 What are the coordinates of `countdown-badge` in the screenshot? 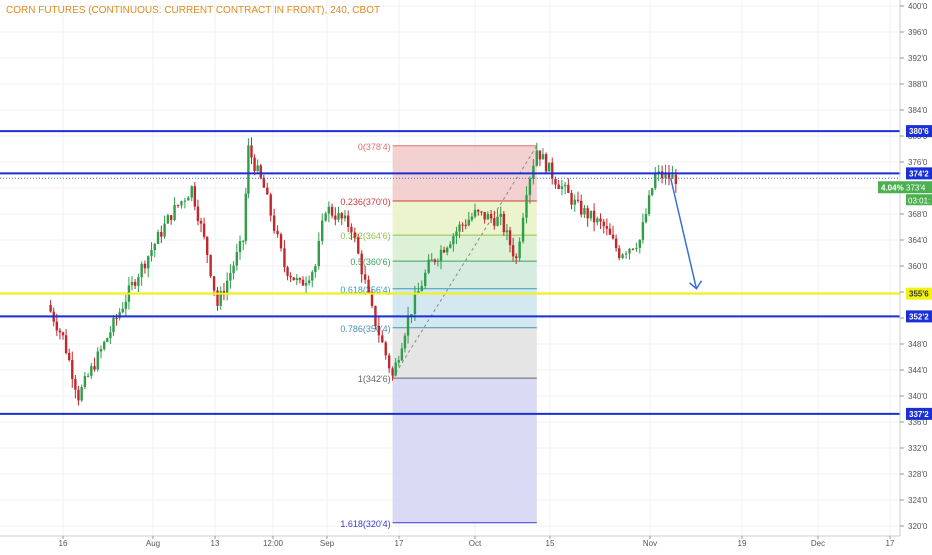 It's located at (919, 200).